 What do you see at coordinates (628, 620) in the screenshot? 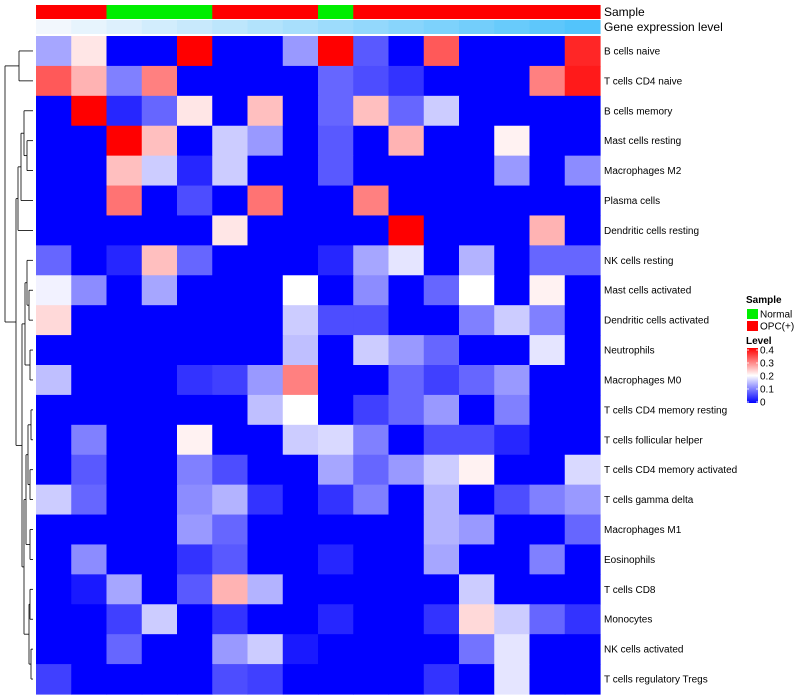
I see `row-label: Monocytes` at bounding box center [628, 620].